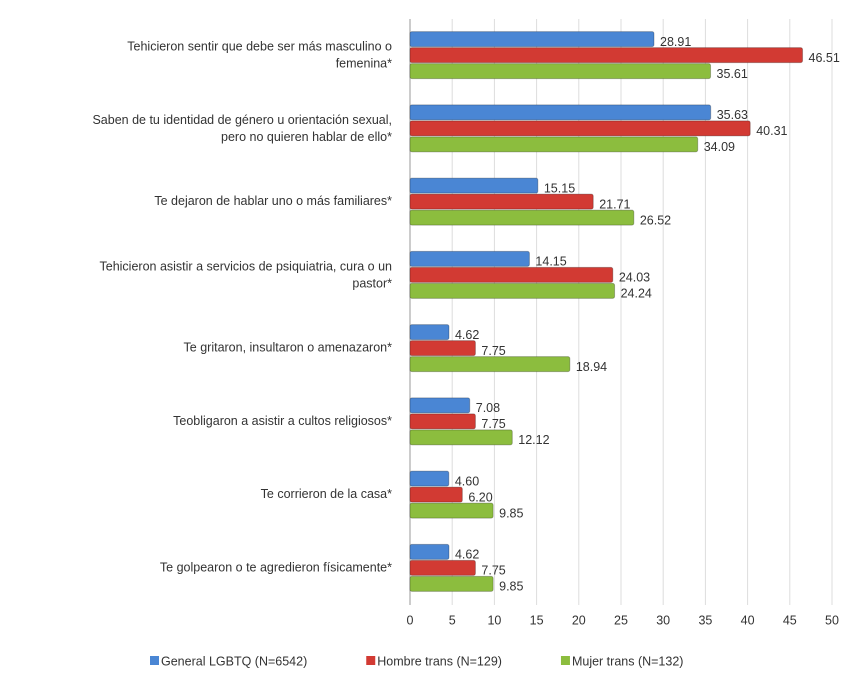  Describe the element at coordinates (452, 620) in the screenshot. I see `x-tick-label: 5` at that location.